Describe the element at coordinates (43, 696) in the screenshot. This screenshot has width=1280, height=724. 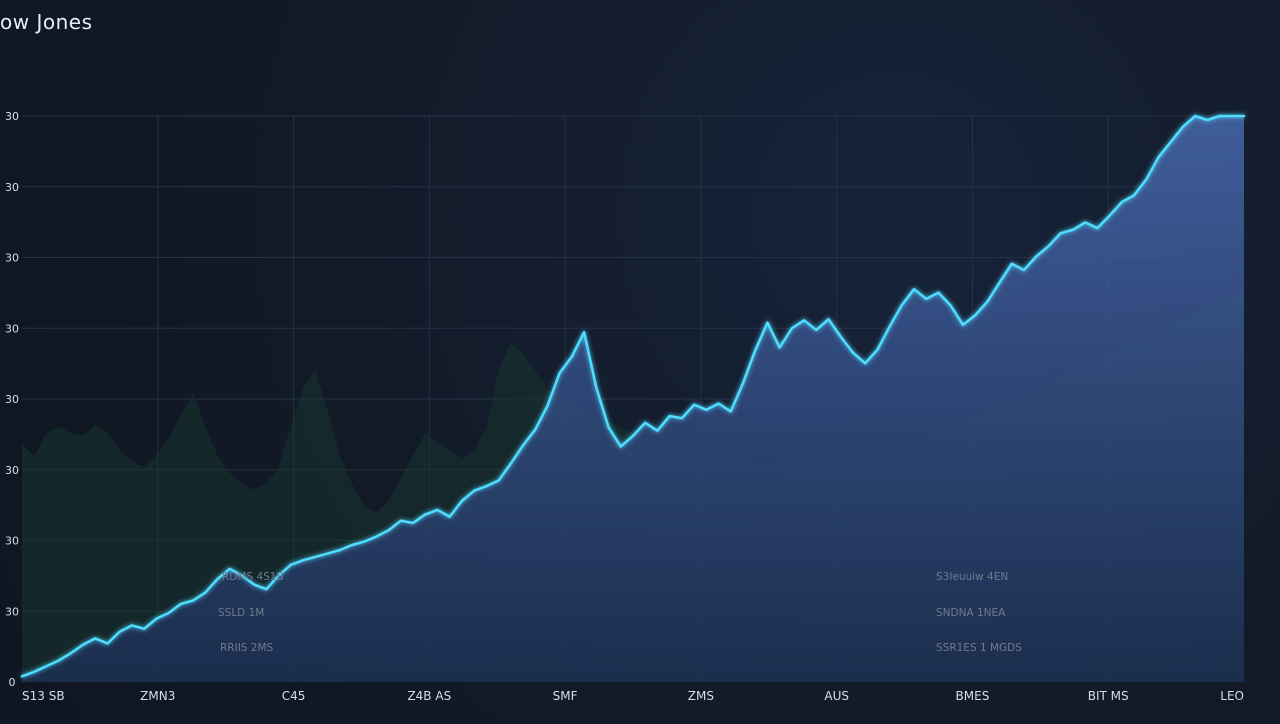
I see `x-tick-label: S13 SB` at that location.